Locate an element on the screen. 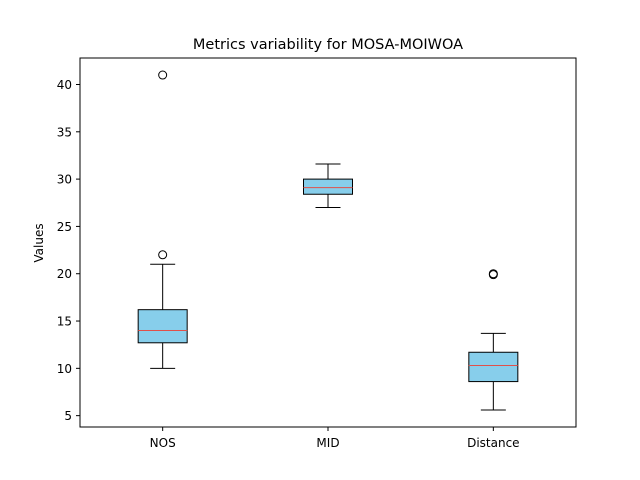  x-tick-label: Distance is located at coordinates (493, 443).